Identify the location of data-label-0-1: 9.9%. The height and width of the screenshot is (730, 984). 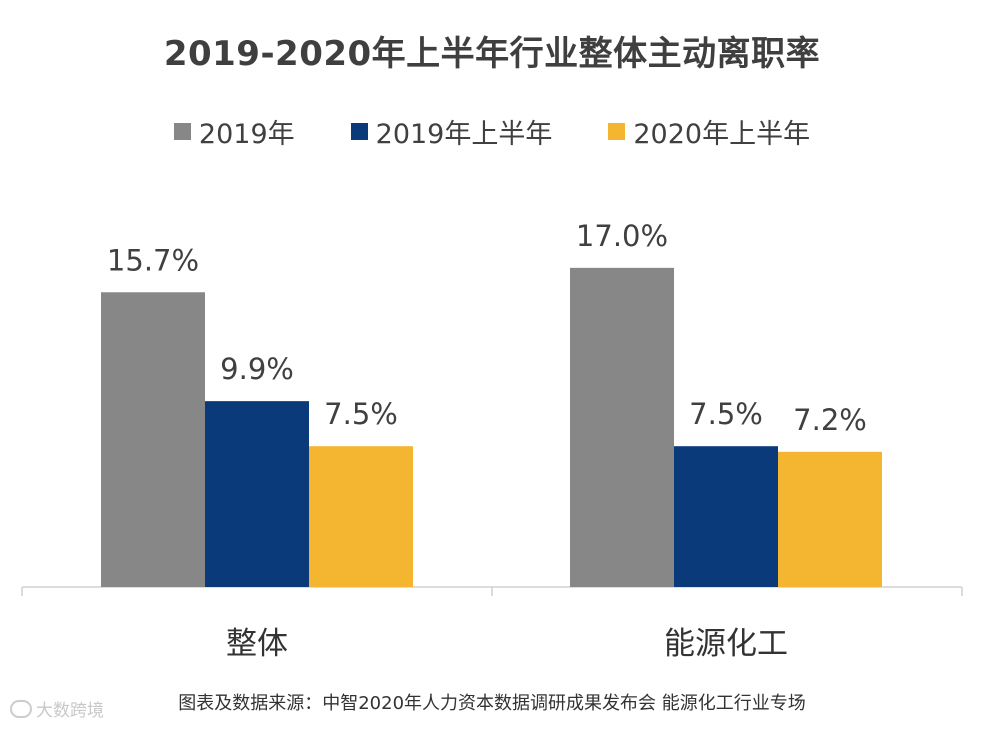
(257, 369).